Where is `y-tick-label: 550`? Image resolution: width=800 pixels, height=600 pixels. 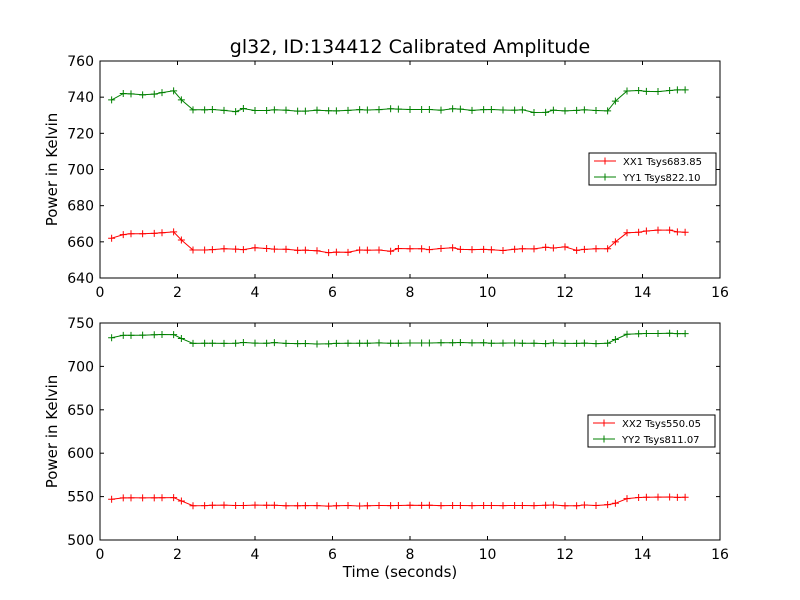 y-tick-label: 550 is located at coordinates (80, 498).